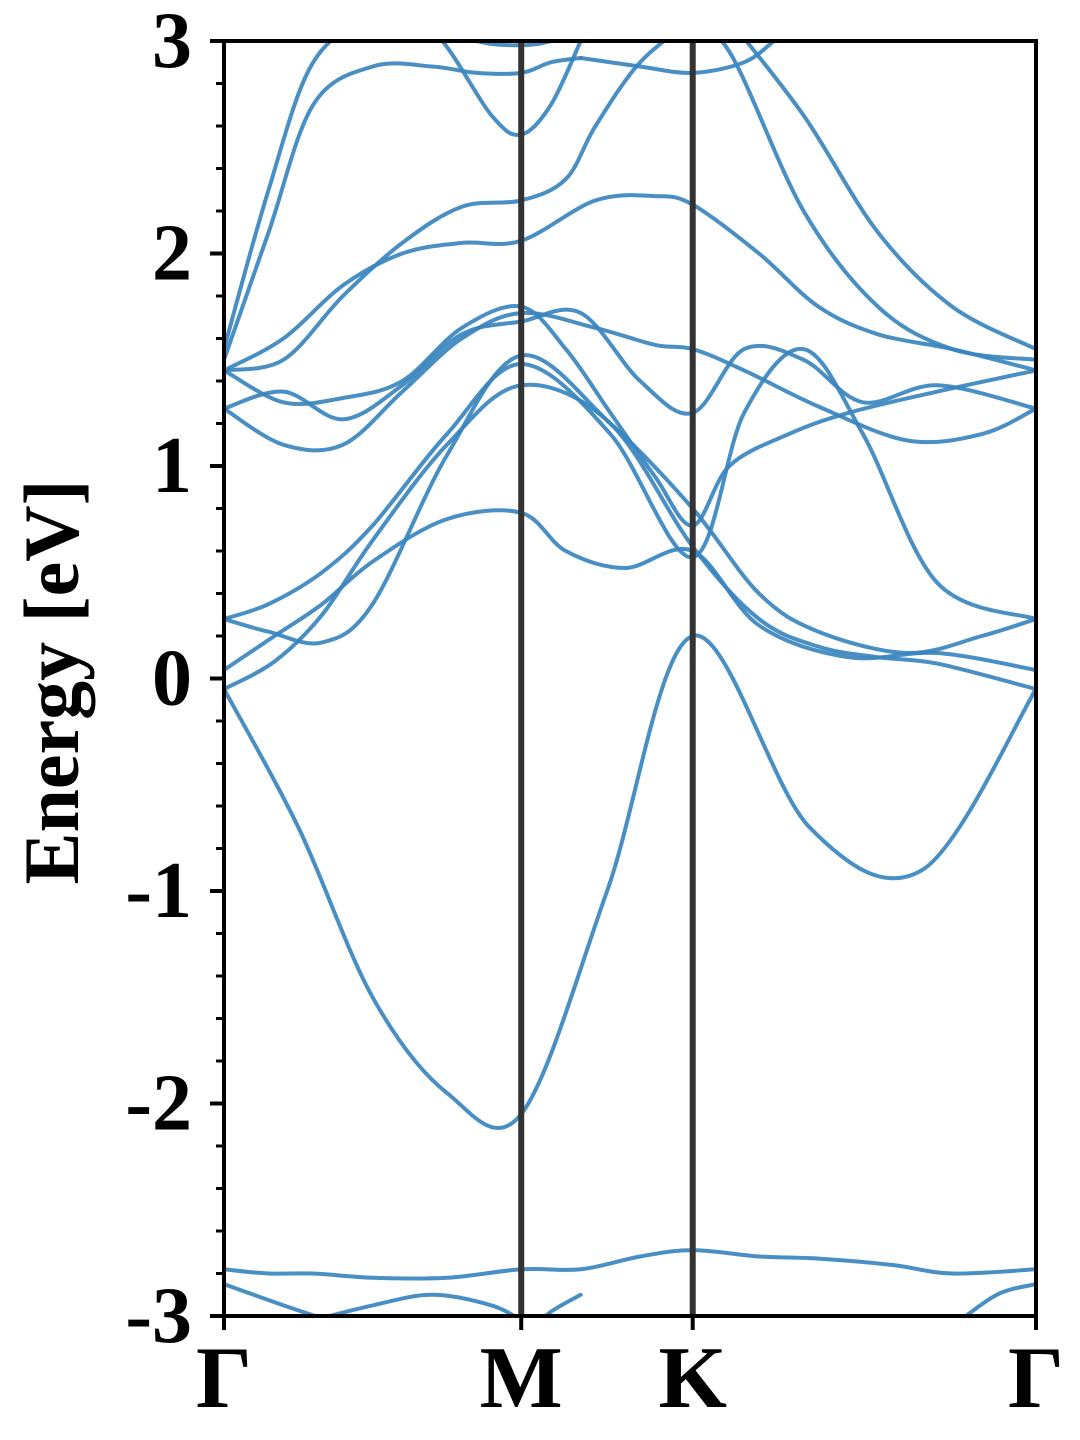 The width and height of the screenshot is (1080, 1440). I want to click on xtick-label: K, so click(692, 1378).